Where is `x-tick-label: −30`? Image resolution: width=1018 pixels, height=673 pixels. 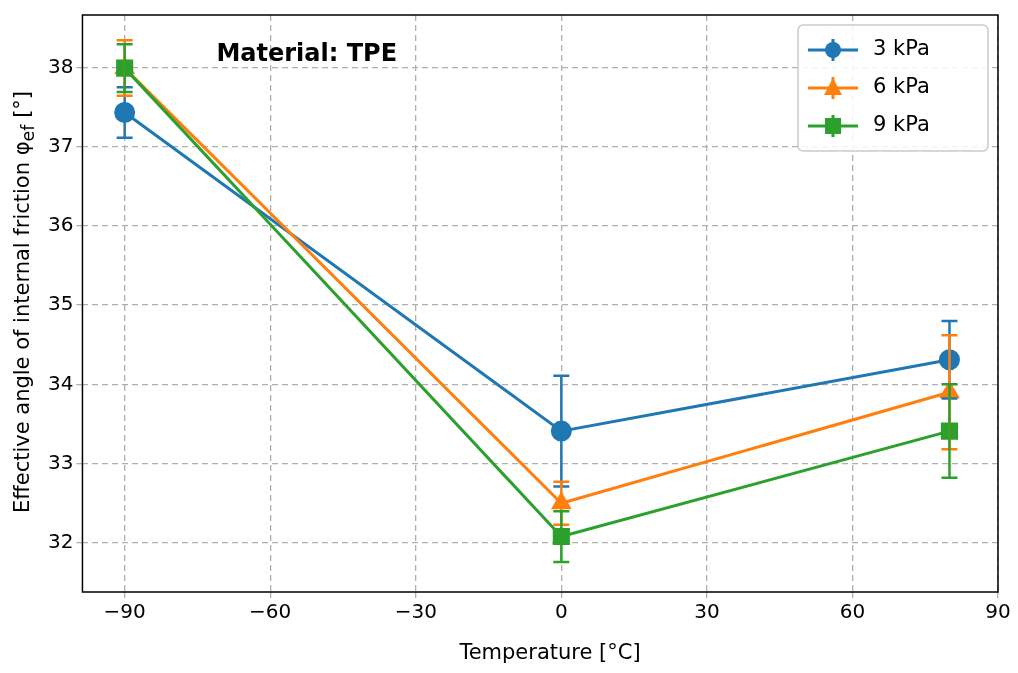 x-tick-label: −30 is located at coordinates (415, 611).